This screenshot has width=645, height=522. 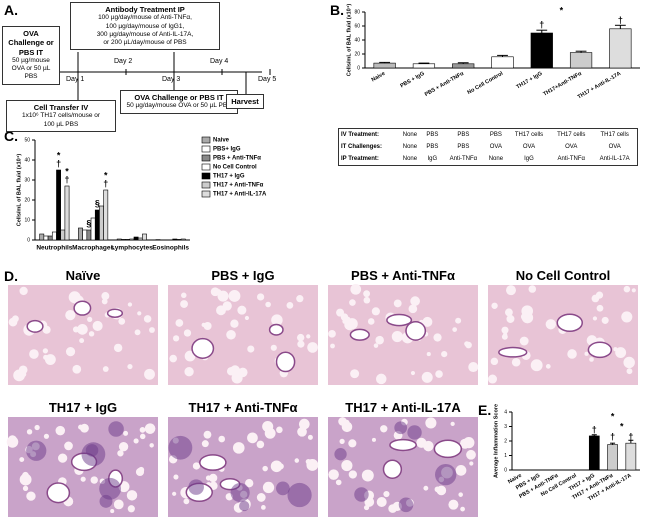 I want to click on day-label: Day 2, so click(x=123, y=61).